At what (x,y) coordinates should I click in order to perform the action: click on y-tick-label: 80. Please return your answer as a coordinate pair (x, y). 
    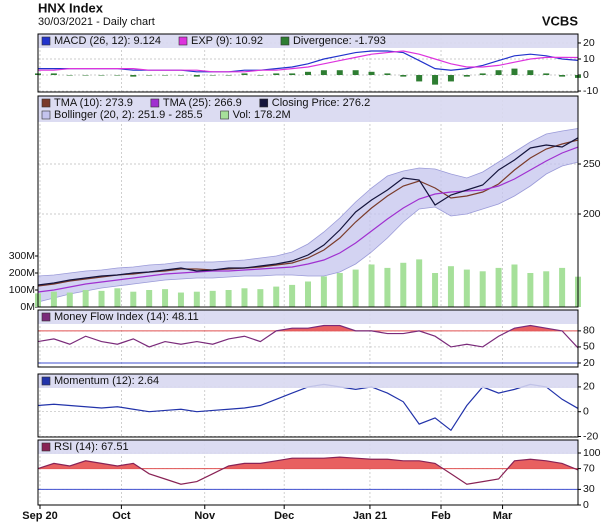
    Looking at the image, I should click on (589, 331).